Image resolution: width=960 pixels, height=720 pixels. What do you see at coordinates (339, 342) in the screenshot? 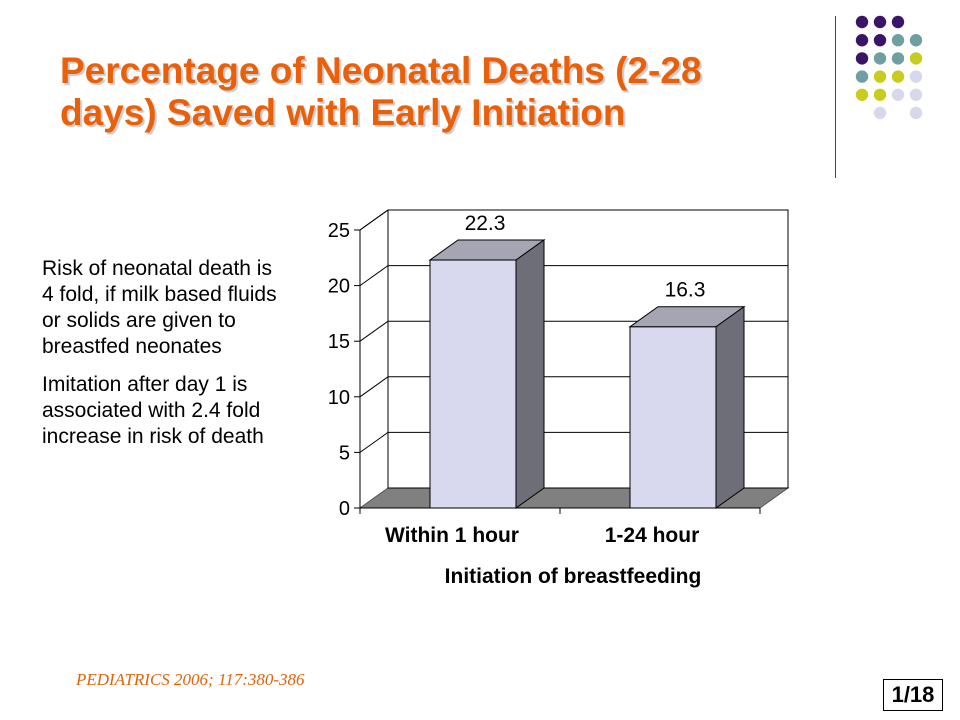
I see `y-tick-label: 15` at bounding box center [339, 342].